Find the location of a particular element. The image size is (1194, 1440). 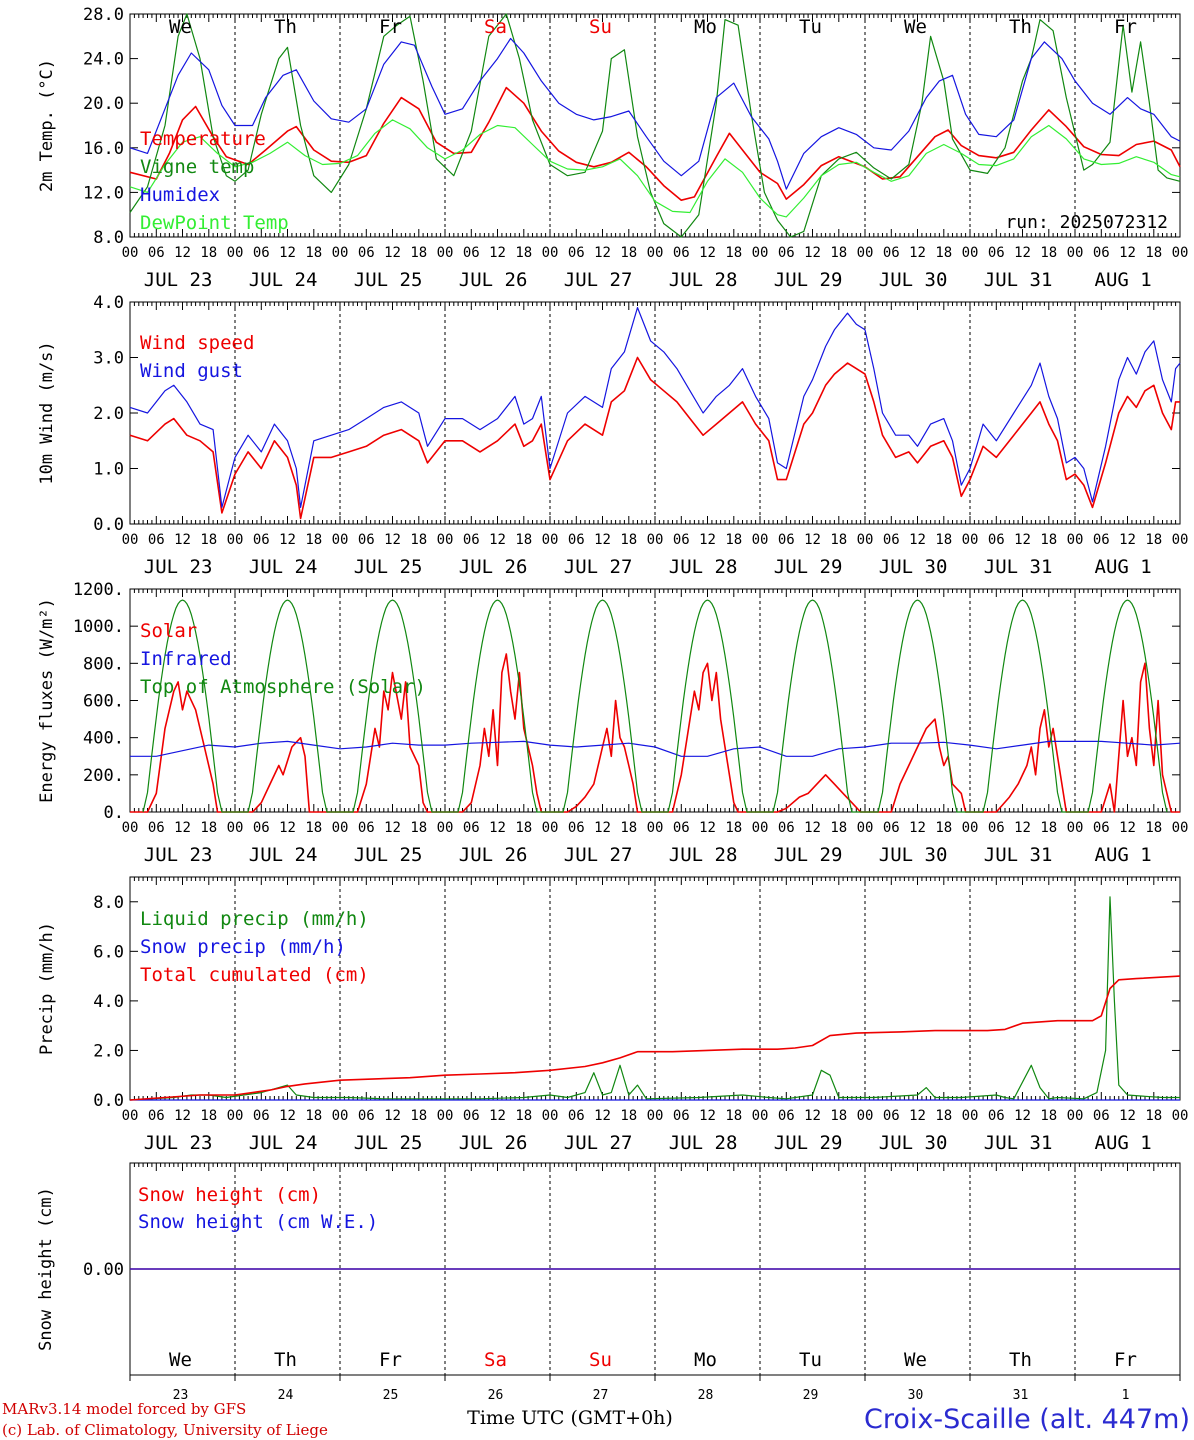

day-name: Th is located at coordinates (285, 1360).